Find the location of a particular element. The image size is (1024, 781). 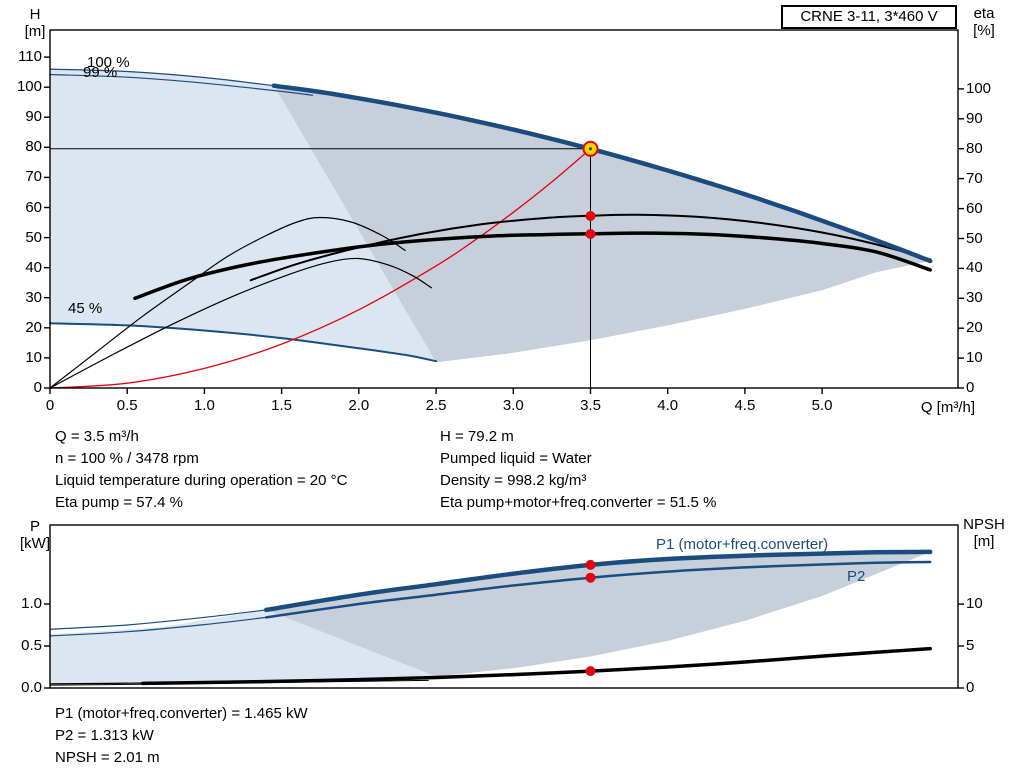

q-axis-title: Q [m³/h] is located at coordinates (947, 407).